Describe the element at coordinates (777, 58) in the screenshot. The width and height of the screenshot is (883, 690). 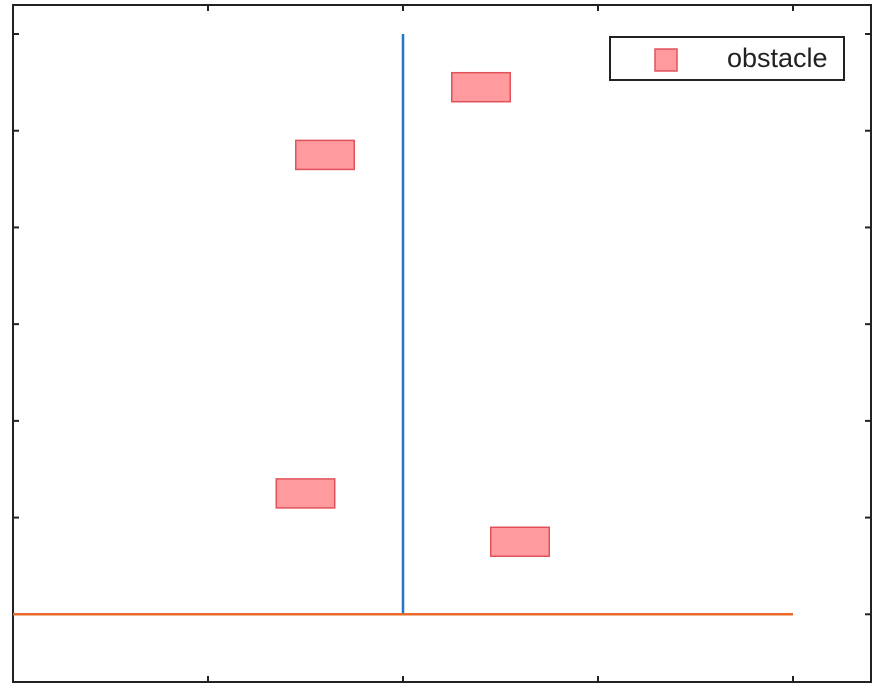
I see `legend-label-obstacle: obstacle` at that location.